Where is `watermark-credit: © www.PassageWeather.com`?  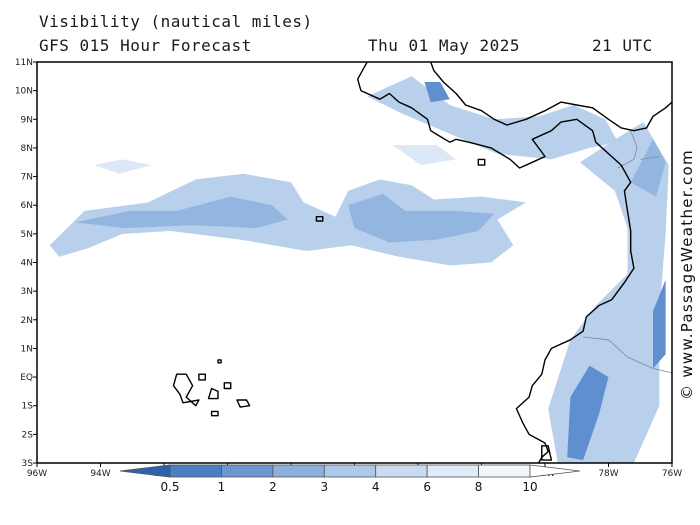
watermark-credit: © www.PassageWeather.com is located at coordinates (687, 274).